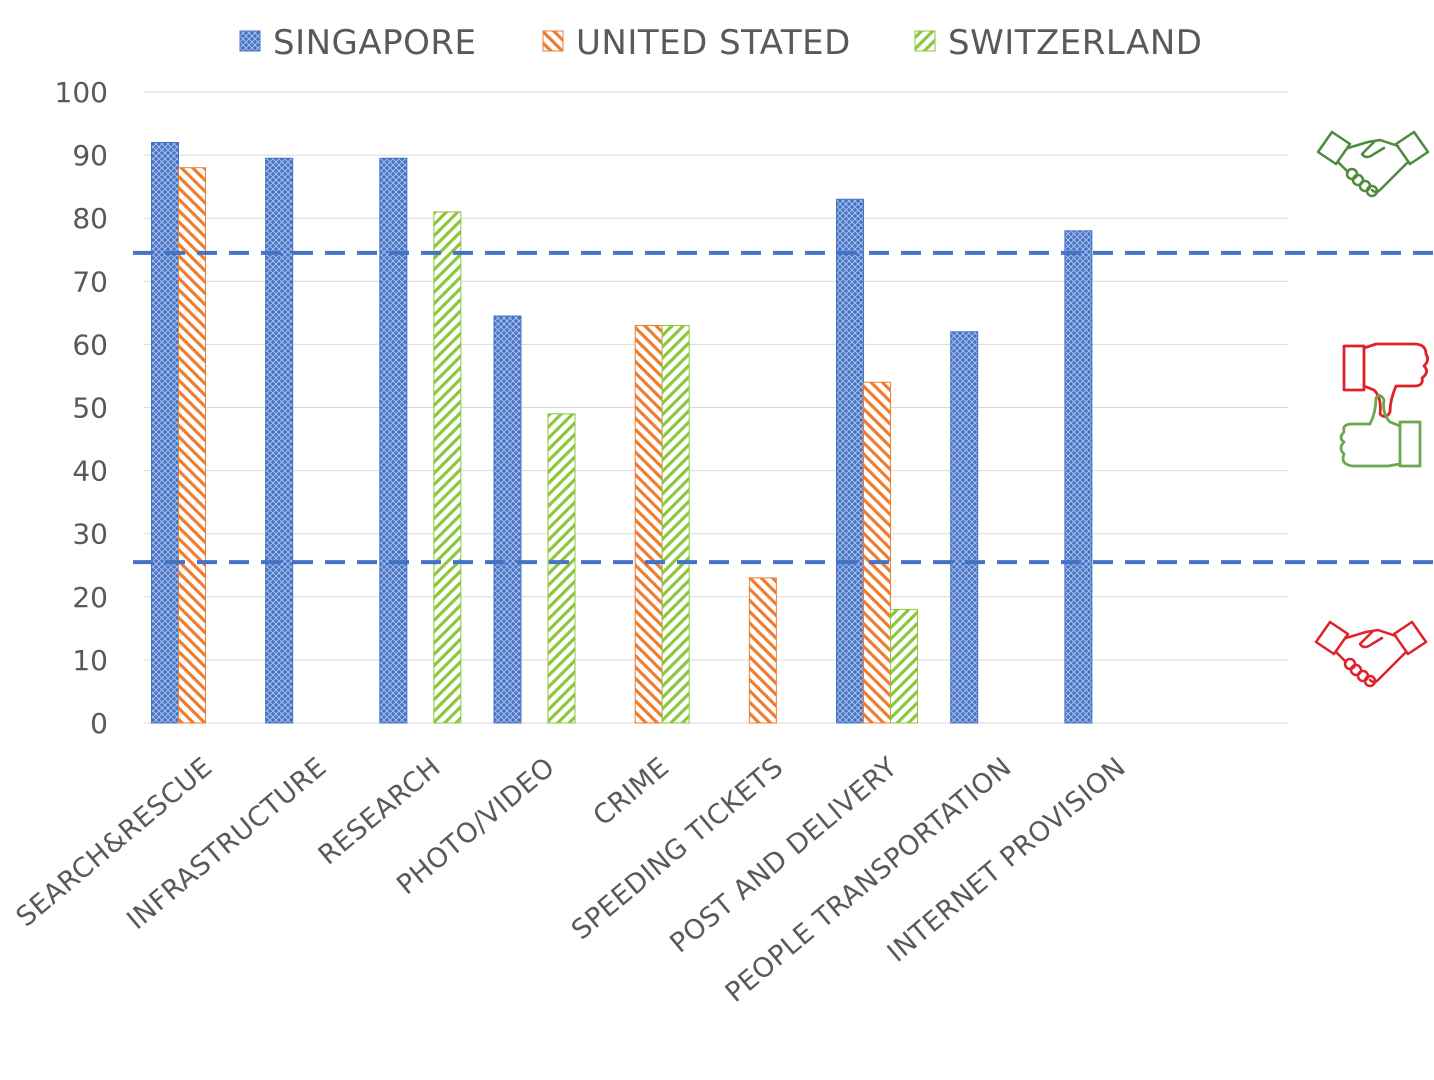 This screenshot has height=1080, width=1434. What do you see at coordinates (90, 597) in the screenshot?
I see `y-tick-label: 20` at bounding box center [90, 597].